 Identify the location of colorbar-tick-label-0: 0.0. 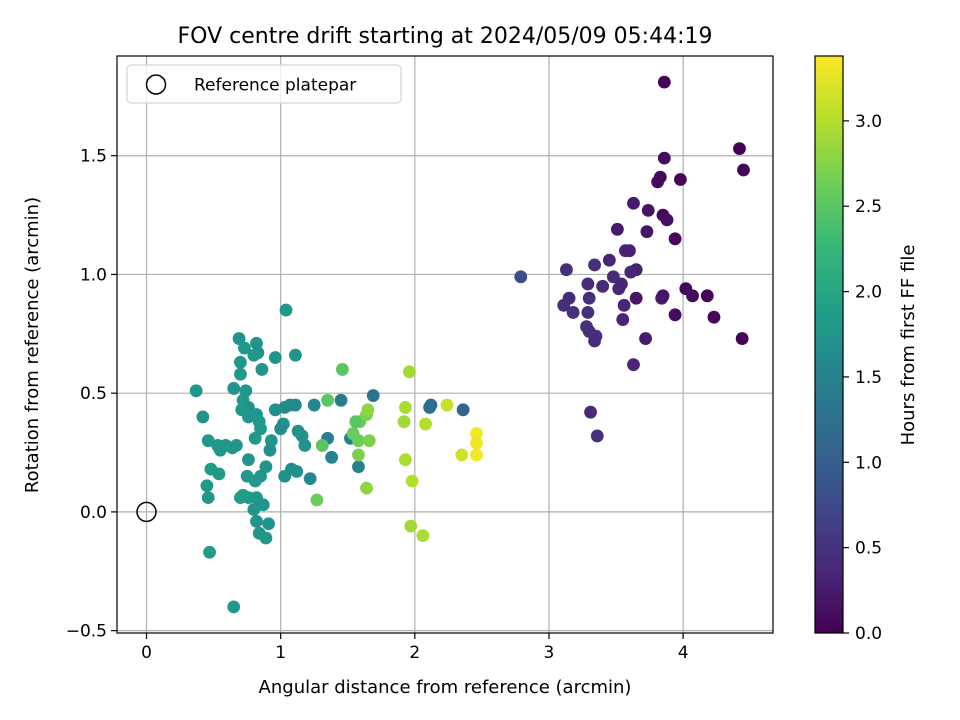
(868, 634).